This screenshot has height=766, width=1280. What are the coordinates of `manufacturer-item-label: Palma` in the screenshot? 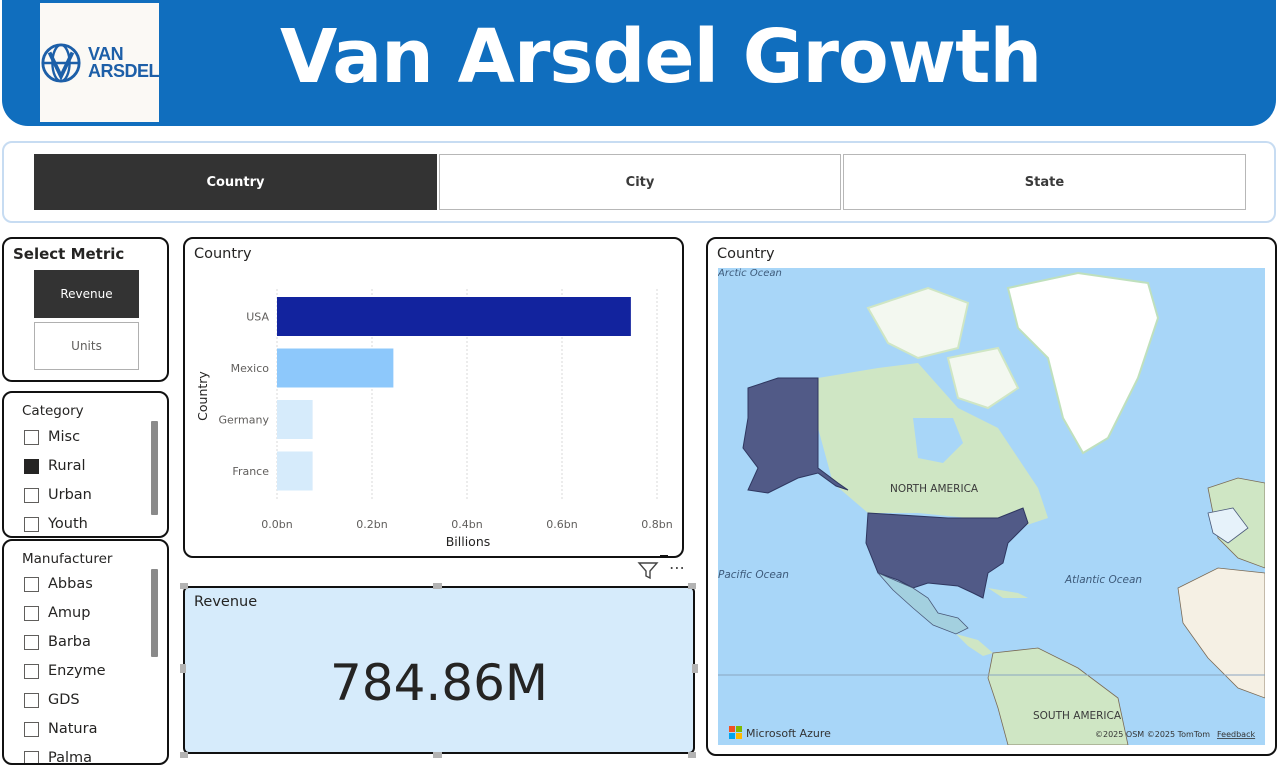 It's located at (70, 757).